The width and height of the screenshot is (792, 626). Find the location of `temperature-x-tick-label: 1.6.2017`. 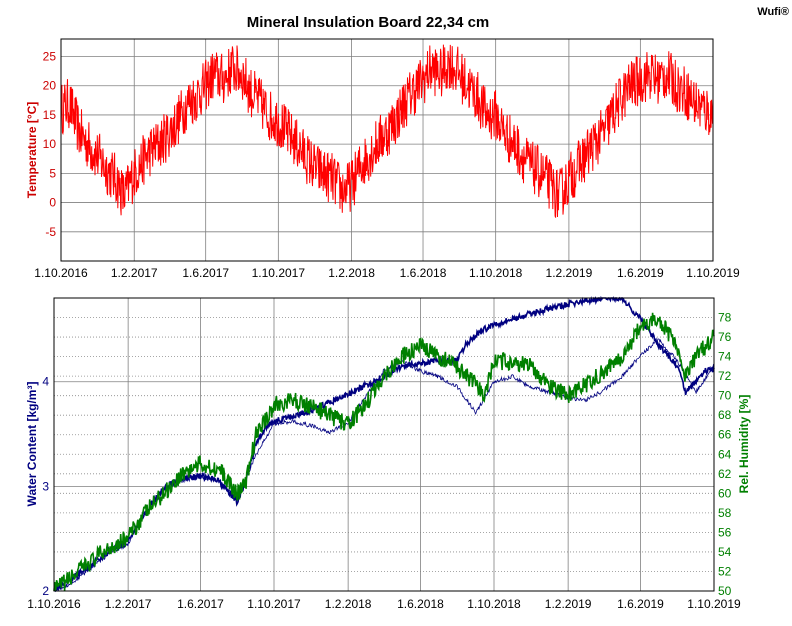

temperature-x-tick-label: 1.6.2017 is located at coordinates (205, 273).